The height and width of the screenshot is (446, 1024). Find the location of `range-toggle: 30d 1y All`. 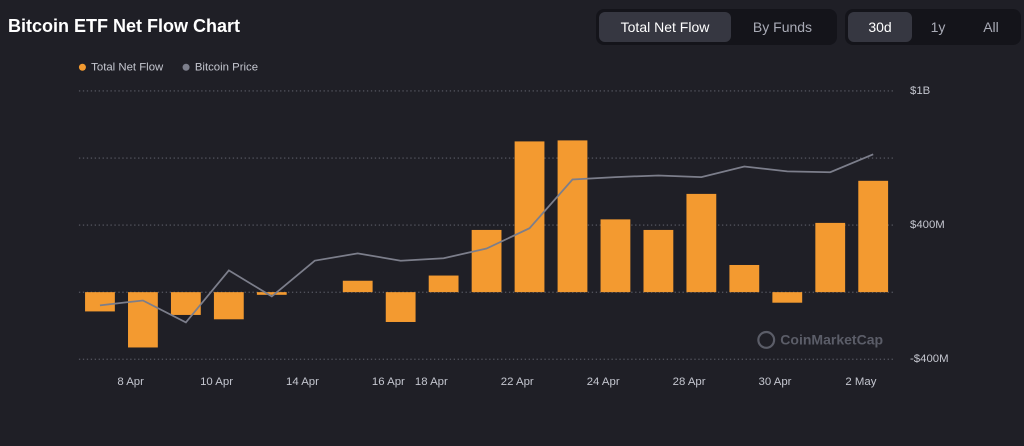

range-toggle: 30d 1y All is located at coordinates (933, 27).